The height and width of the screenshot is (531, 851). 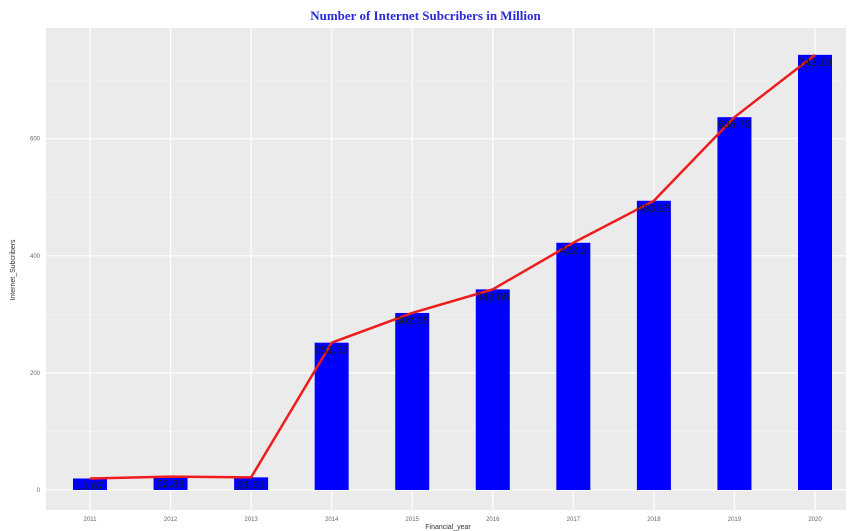 I want to click on data-label-2014: 251.59, so click(x=332, y=351).